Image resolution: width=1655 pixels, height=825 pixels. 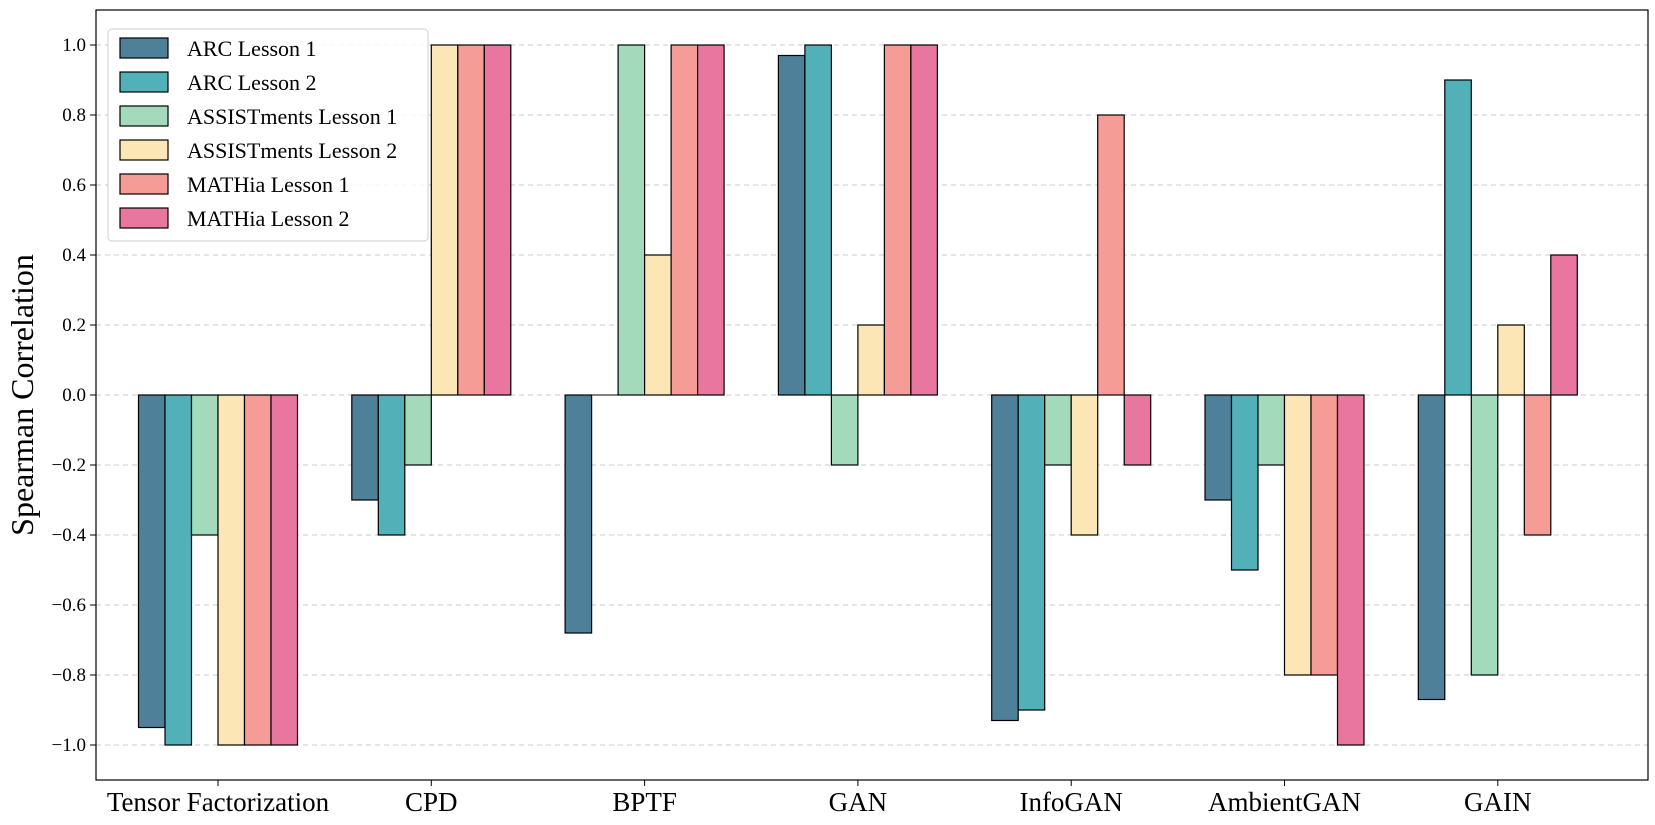 I want to click on x-tick-label: GAN, so click(x=858, y=802).